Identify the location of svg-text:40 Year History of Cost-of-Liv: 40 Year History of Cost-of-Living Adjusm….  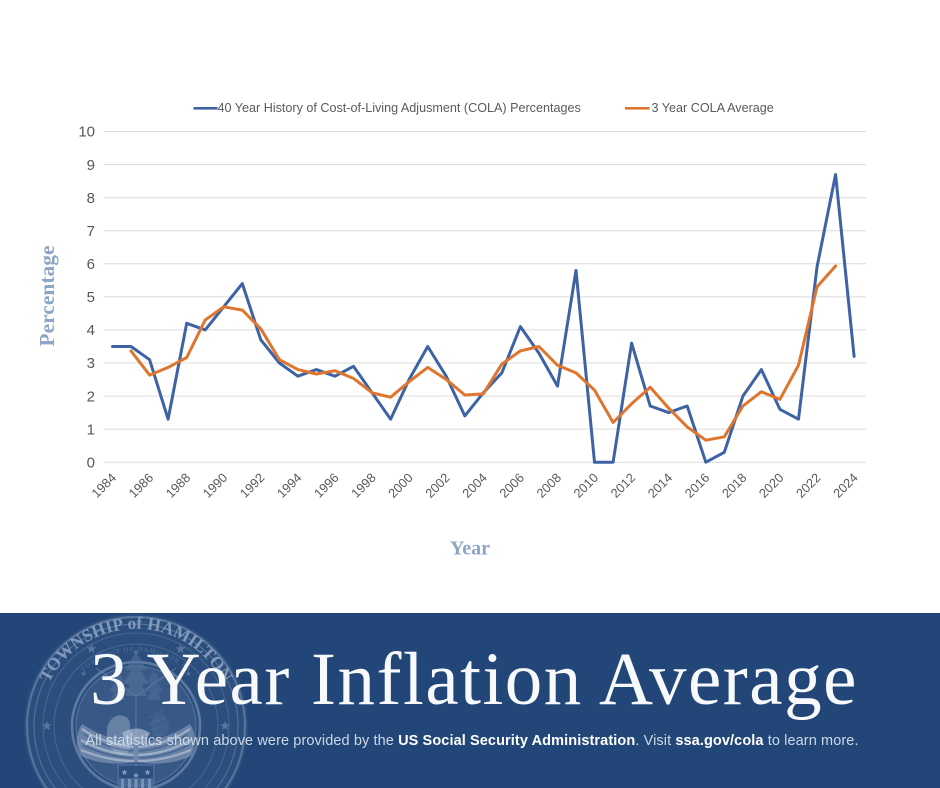
(399, 108).